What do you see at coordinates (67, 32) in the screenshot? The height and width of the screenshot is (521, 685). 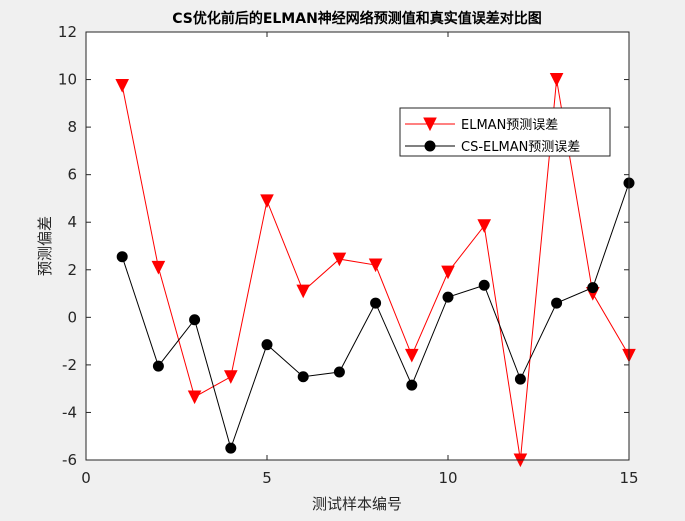 I see `y-tick-label: 12` at bounding box center [67, 32].